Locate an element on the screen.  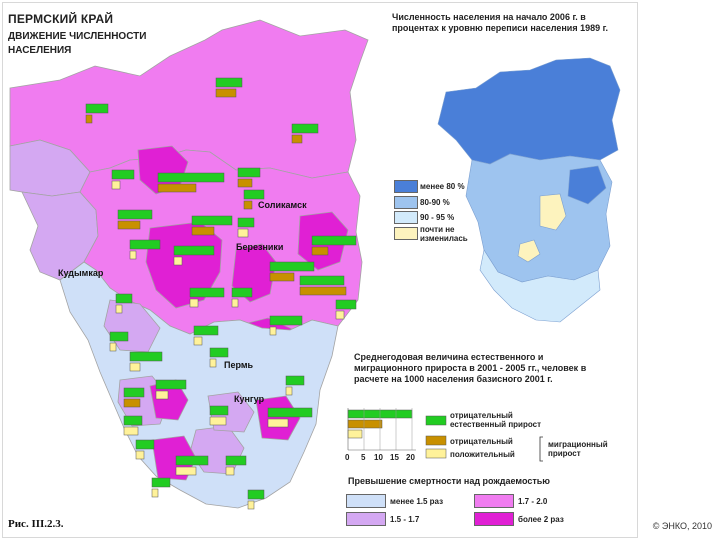
inset-legend-label: 90 - 95 % is located at coordinates (437, 217).